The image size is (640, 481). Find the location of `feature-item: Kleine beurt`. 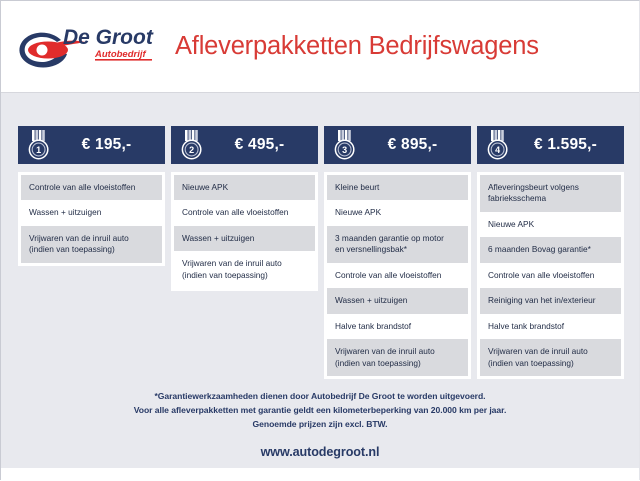

feature-item: Kleine beurt is located at coordinates (397, 188).